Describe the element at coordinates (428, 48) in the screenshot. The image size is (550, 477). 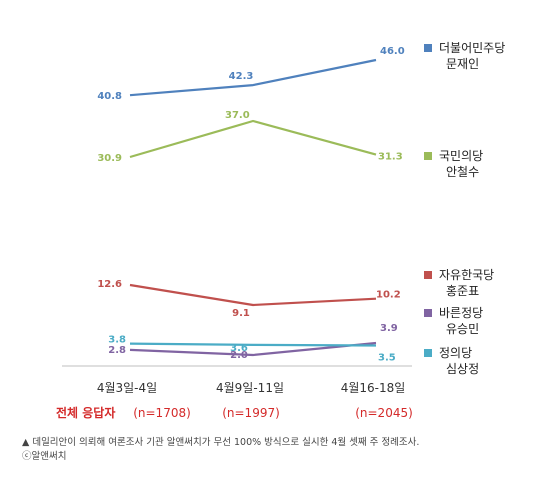
I see `legend-swatch-minjoo` at that location.